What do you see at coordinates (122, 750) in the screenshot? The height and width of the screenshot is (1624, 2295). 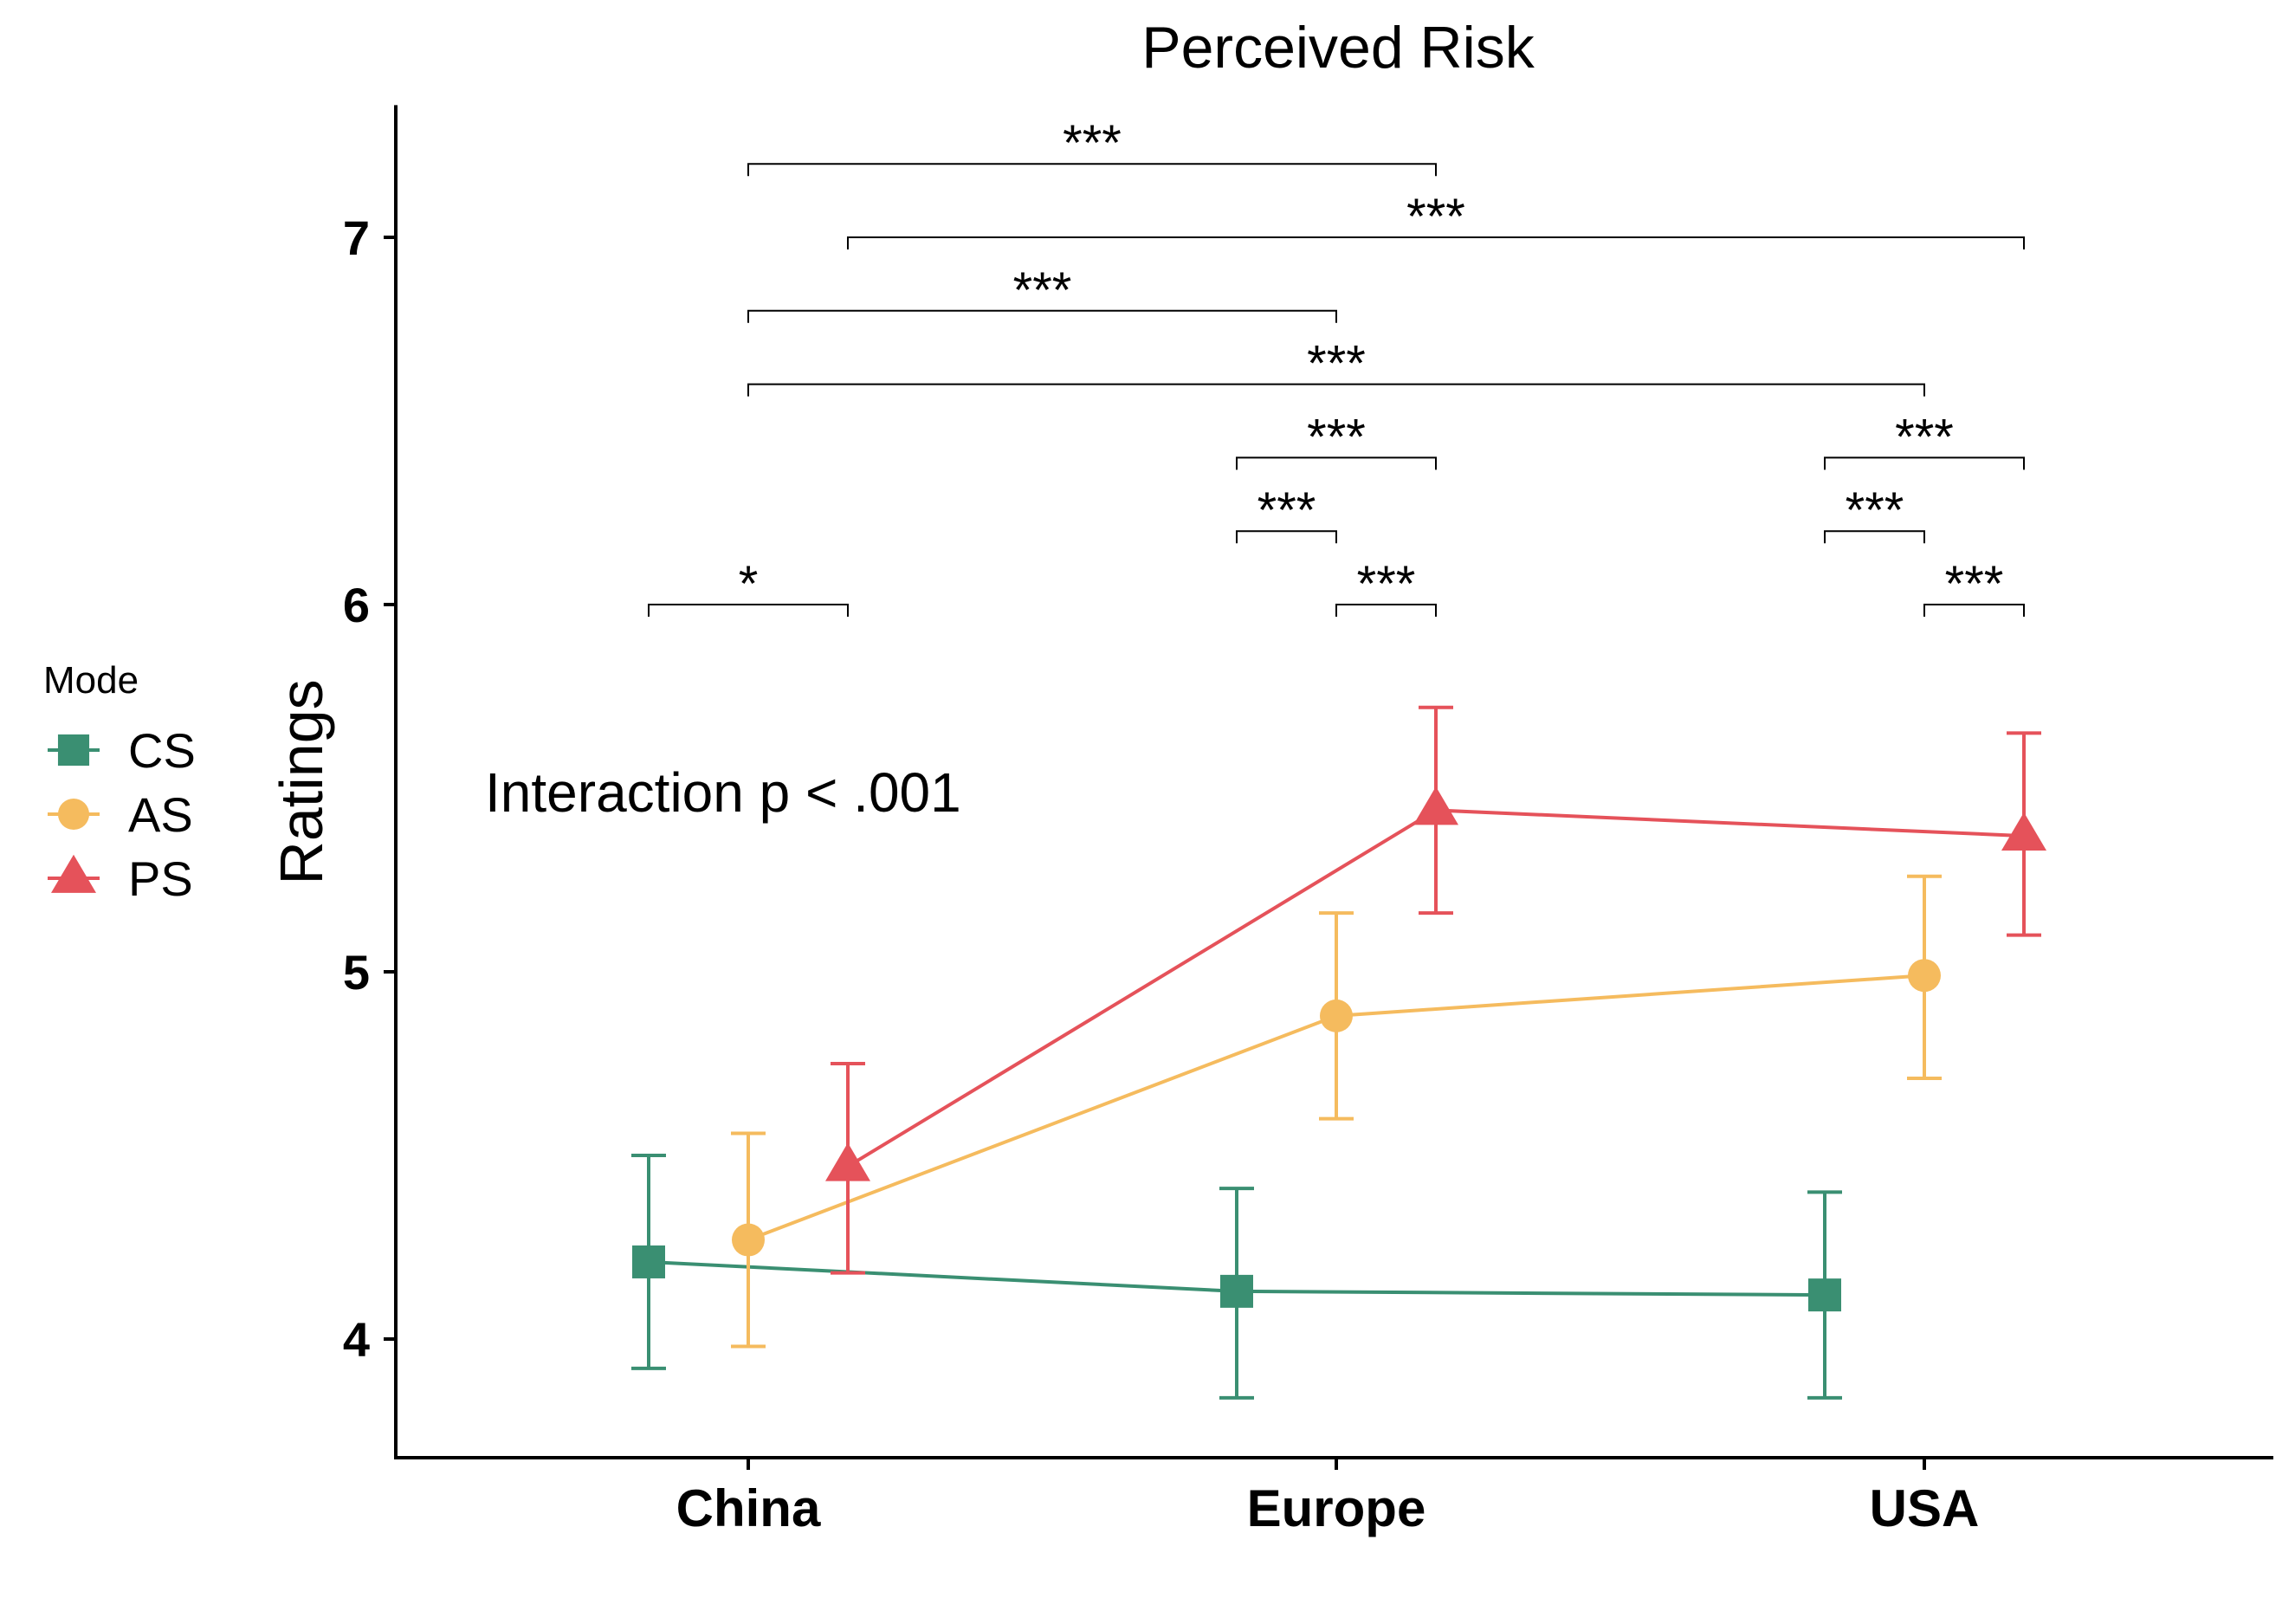 I see `legend-item-cs: CS` at bounding box center [122, 750].